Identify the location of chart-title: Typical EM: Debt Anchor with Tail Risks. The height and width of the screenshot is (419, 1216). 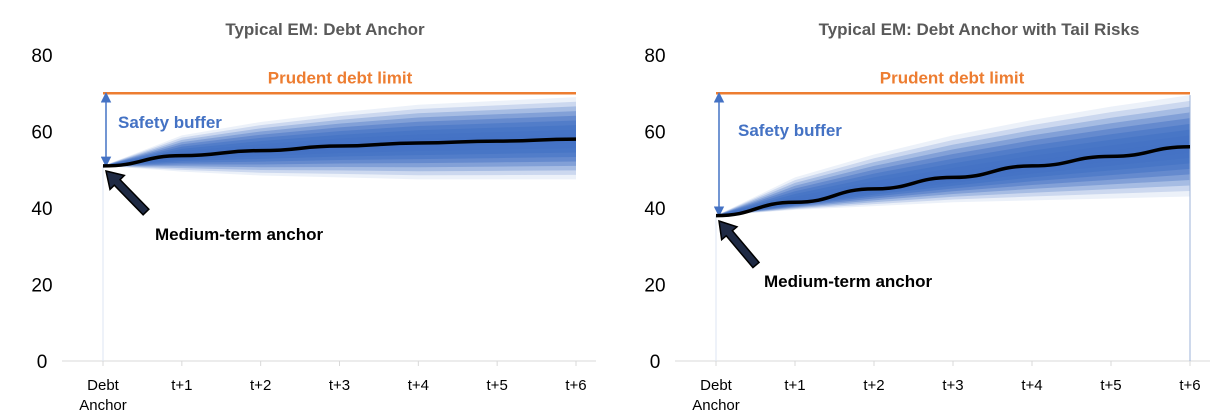
(979, 29).